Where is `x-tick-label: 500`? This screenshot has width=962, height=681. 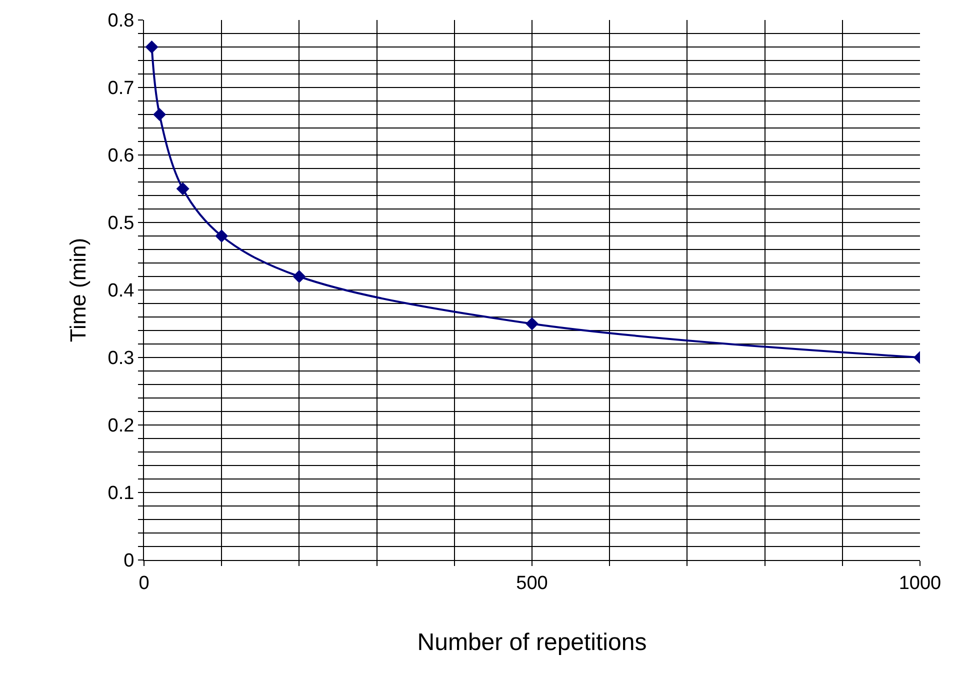
x-tick-label: 500 is located at coordinates (532, 583).